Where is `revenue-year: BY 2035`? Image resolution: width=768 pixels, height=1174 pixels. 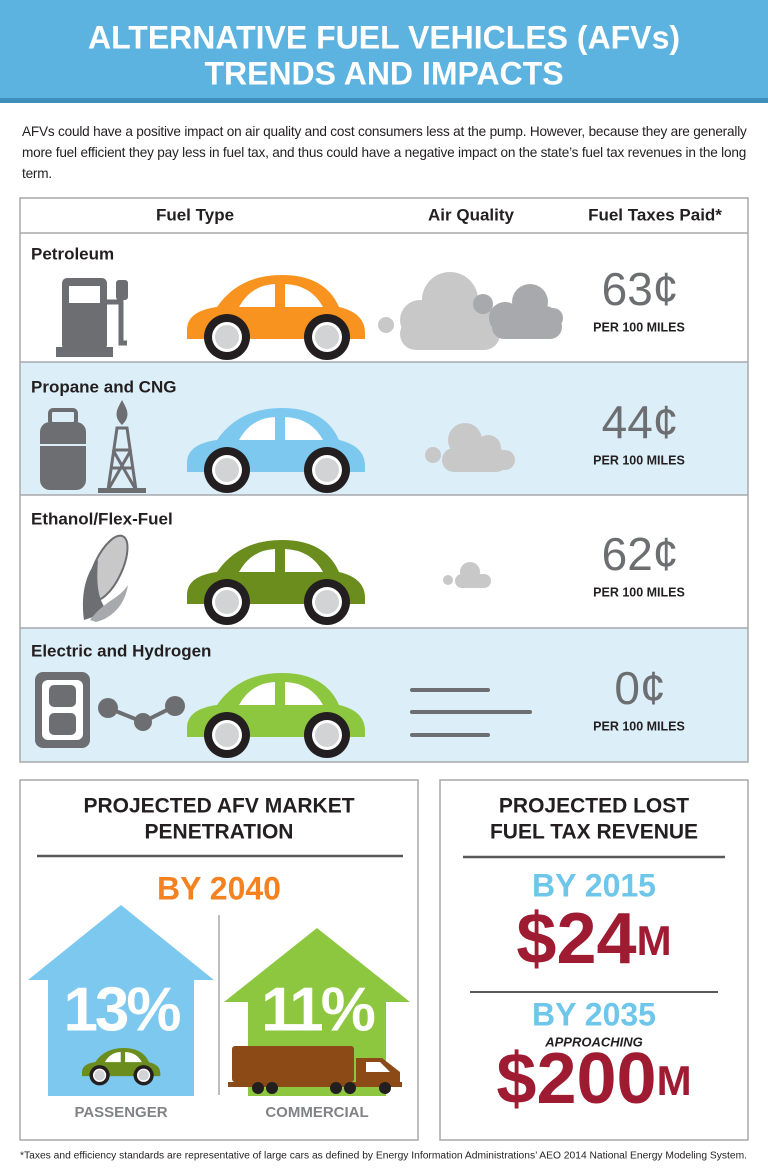
revenue-year: BY 2035 is located at coordinates (594, 1014).